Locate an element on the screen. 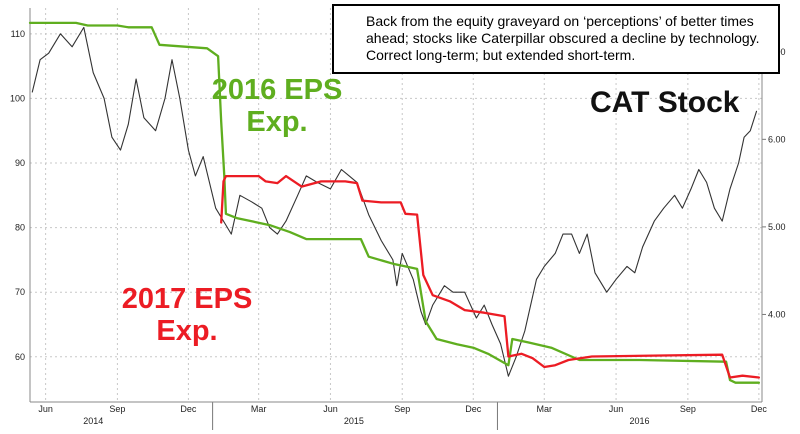 This screenshot has height=434, width=800. eps-2017-label-line-2: Exp. is located at coordinates (187, 331).